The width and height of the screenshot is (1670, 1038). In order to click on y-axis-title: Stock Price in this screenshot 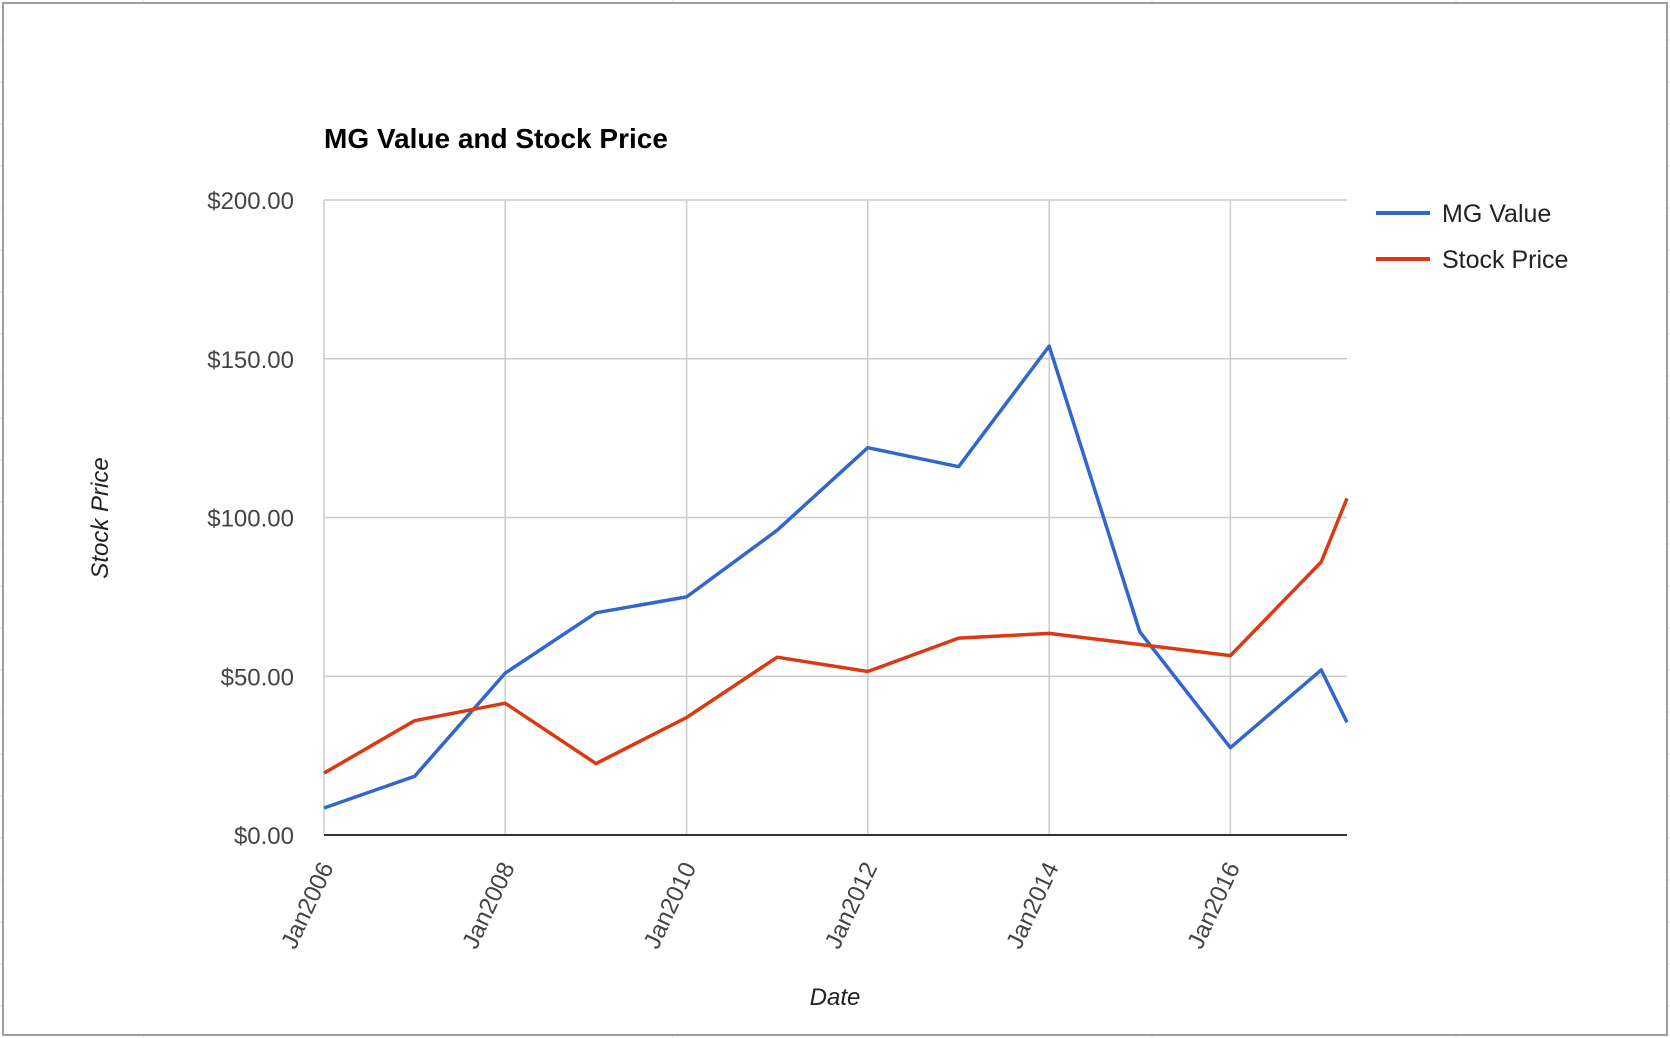, I will do `click(100, 517)`.